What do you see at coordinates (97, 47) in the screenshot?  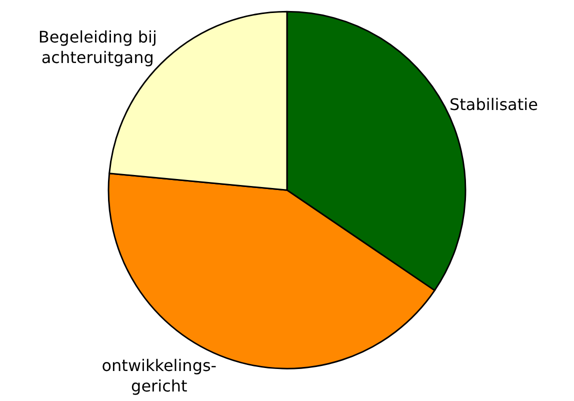 I see `slice-label: Begeleiding bij achteruitgang` at bounding box center [97, 47].